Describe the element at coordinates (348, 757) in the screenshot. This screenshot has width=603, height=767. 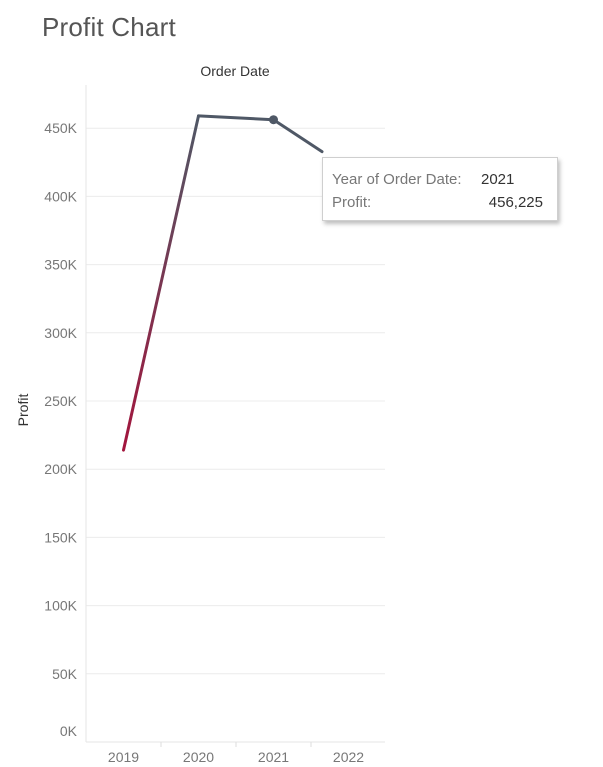
I see `x-tick-label: 2022` at that location.